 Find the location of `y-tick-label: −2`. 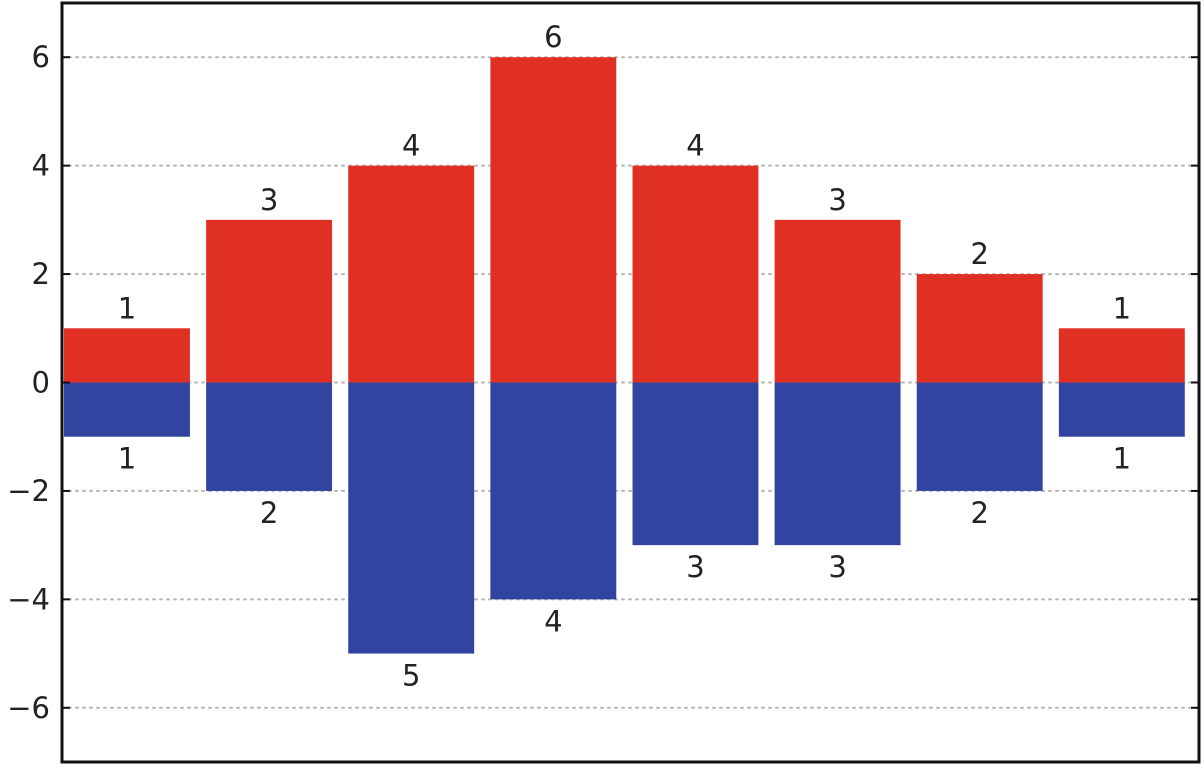

y-tick-label: −2 is located at coordinates (28, 491).